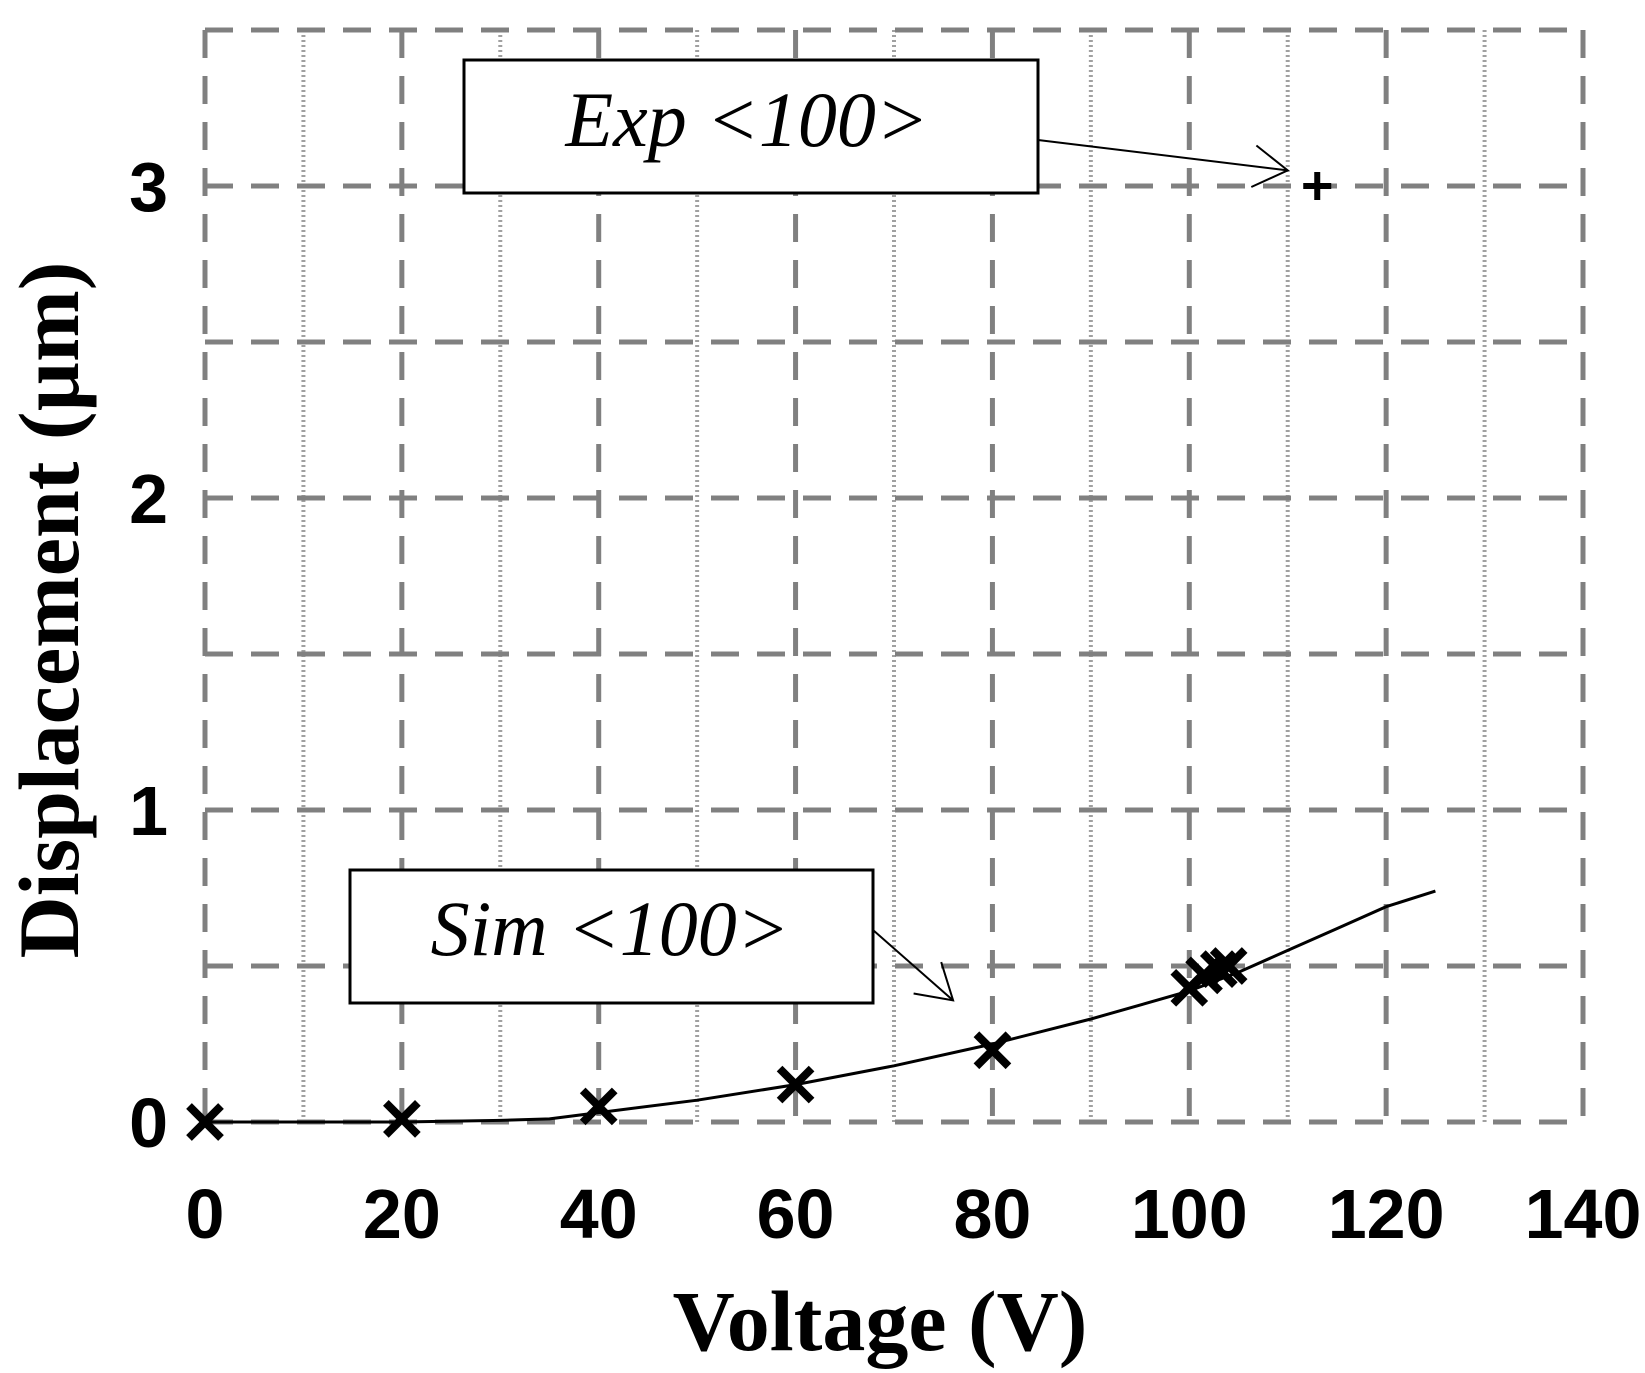  I want to click on x-tick-label: 60, so click(796, 1214).